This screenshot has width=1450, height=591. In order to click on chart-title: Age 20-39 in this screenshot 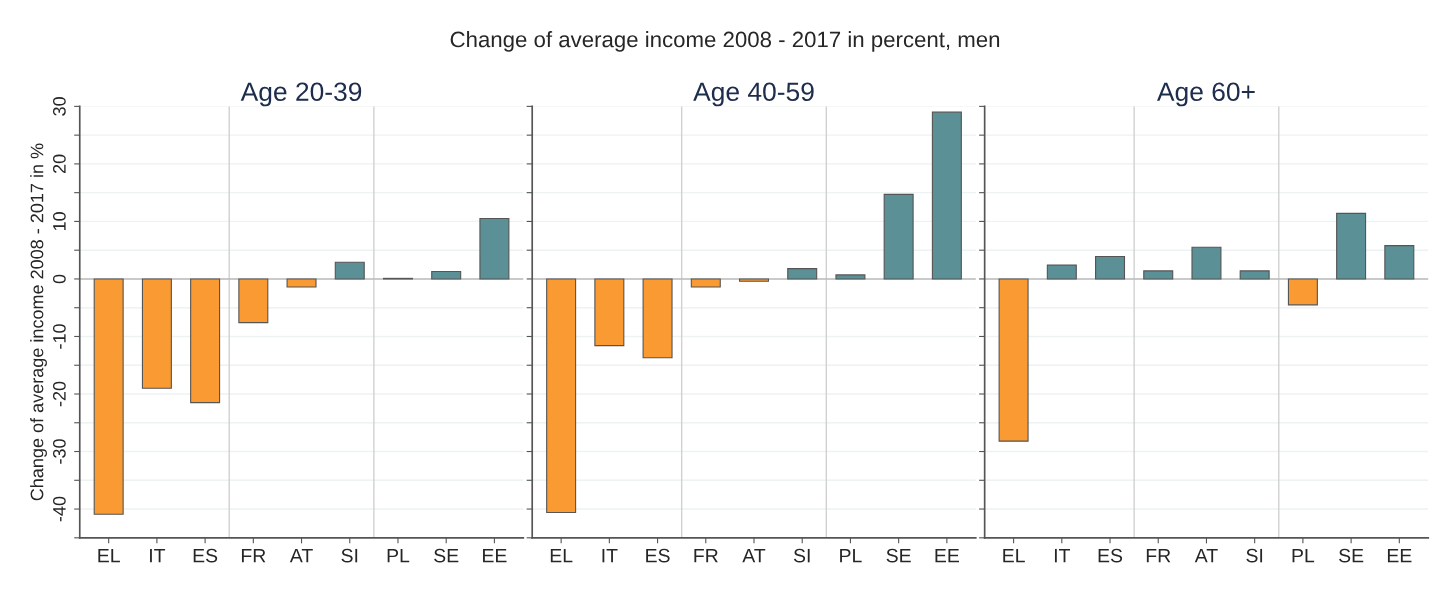, I will do `click(301, 94)`.